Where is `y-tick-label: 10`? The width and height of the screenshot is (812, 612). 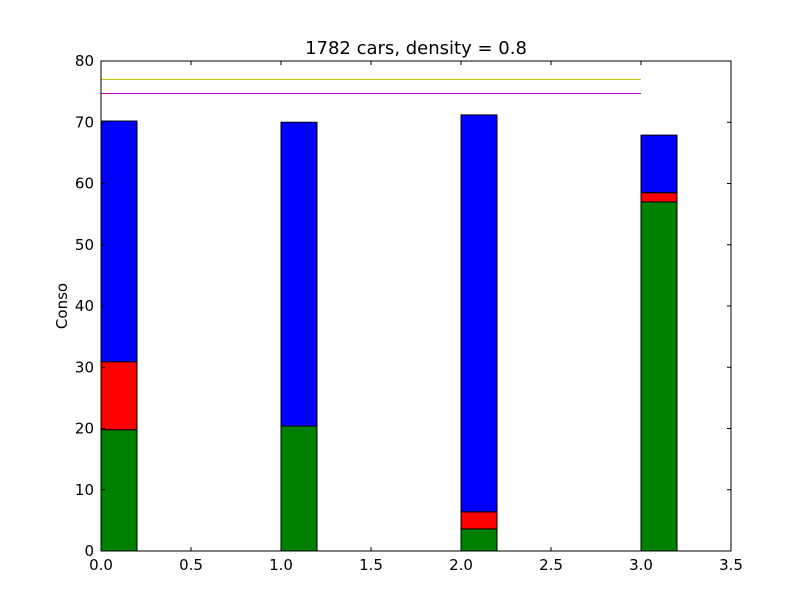
y-tick-label: 10 is located at coordinates (84, 490).